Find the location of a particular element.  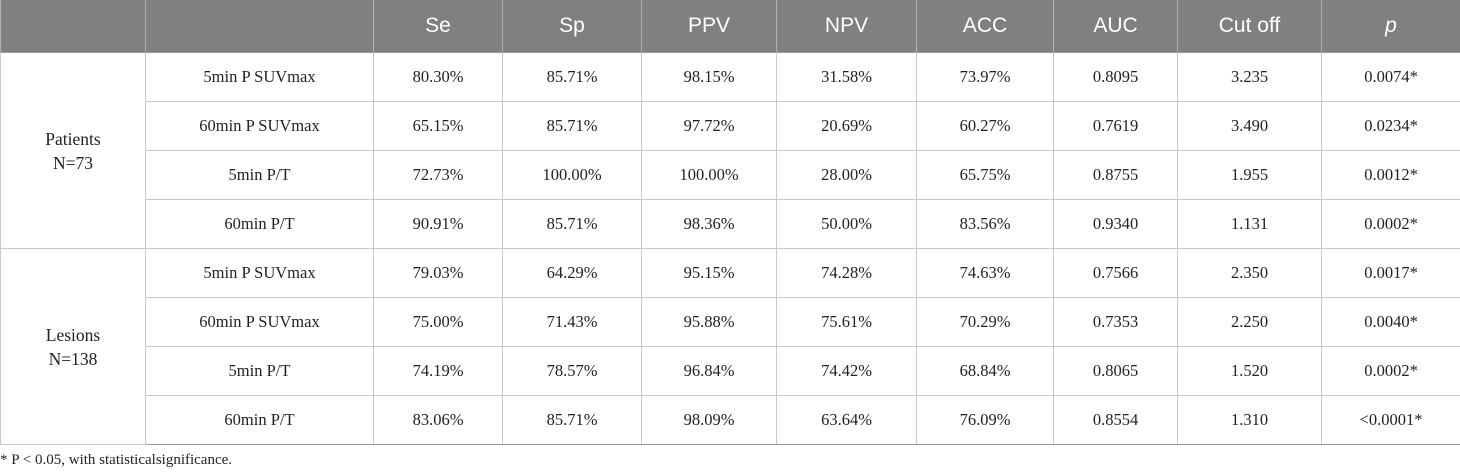

table-cell: 0.8065 is located at coordinates (1115, 371).